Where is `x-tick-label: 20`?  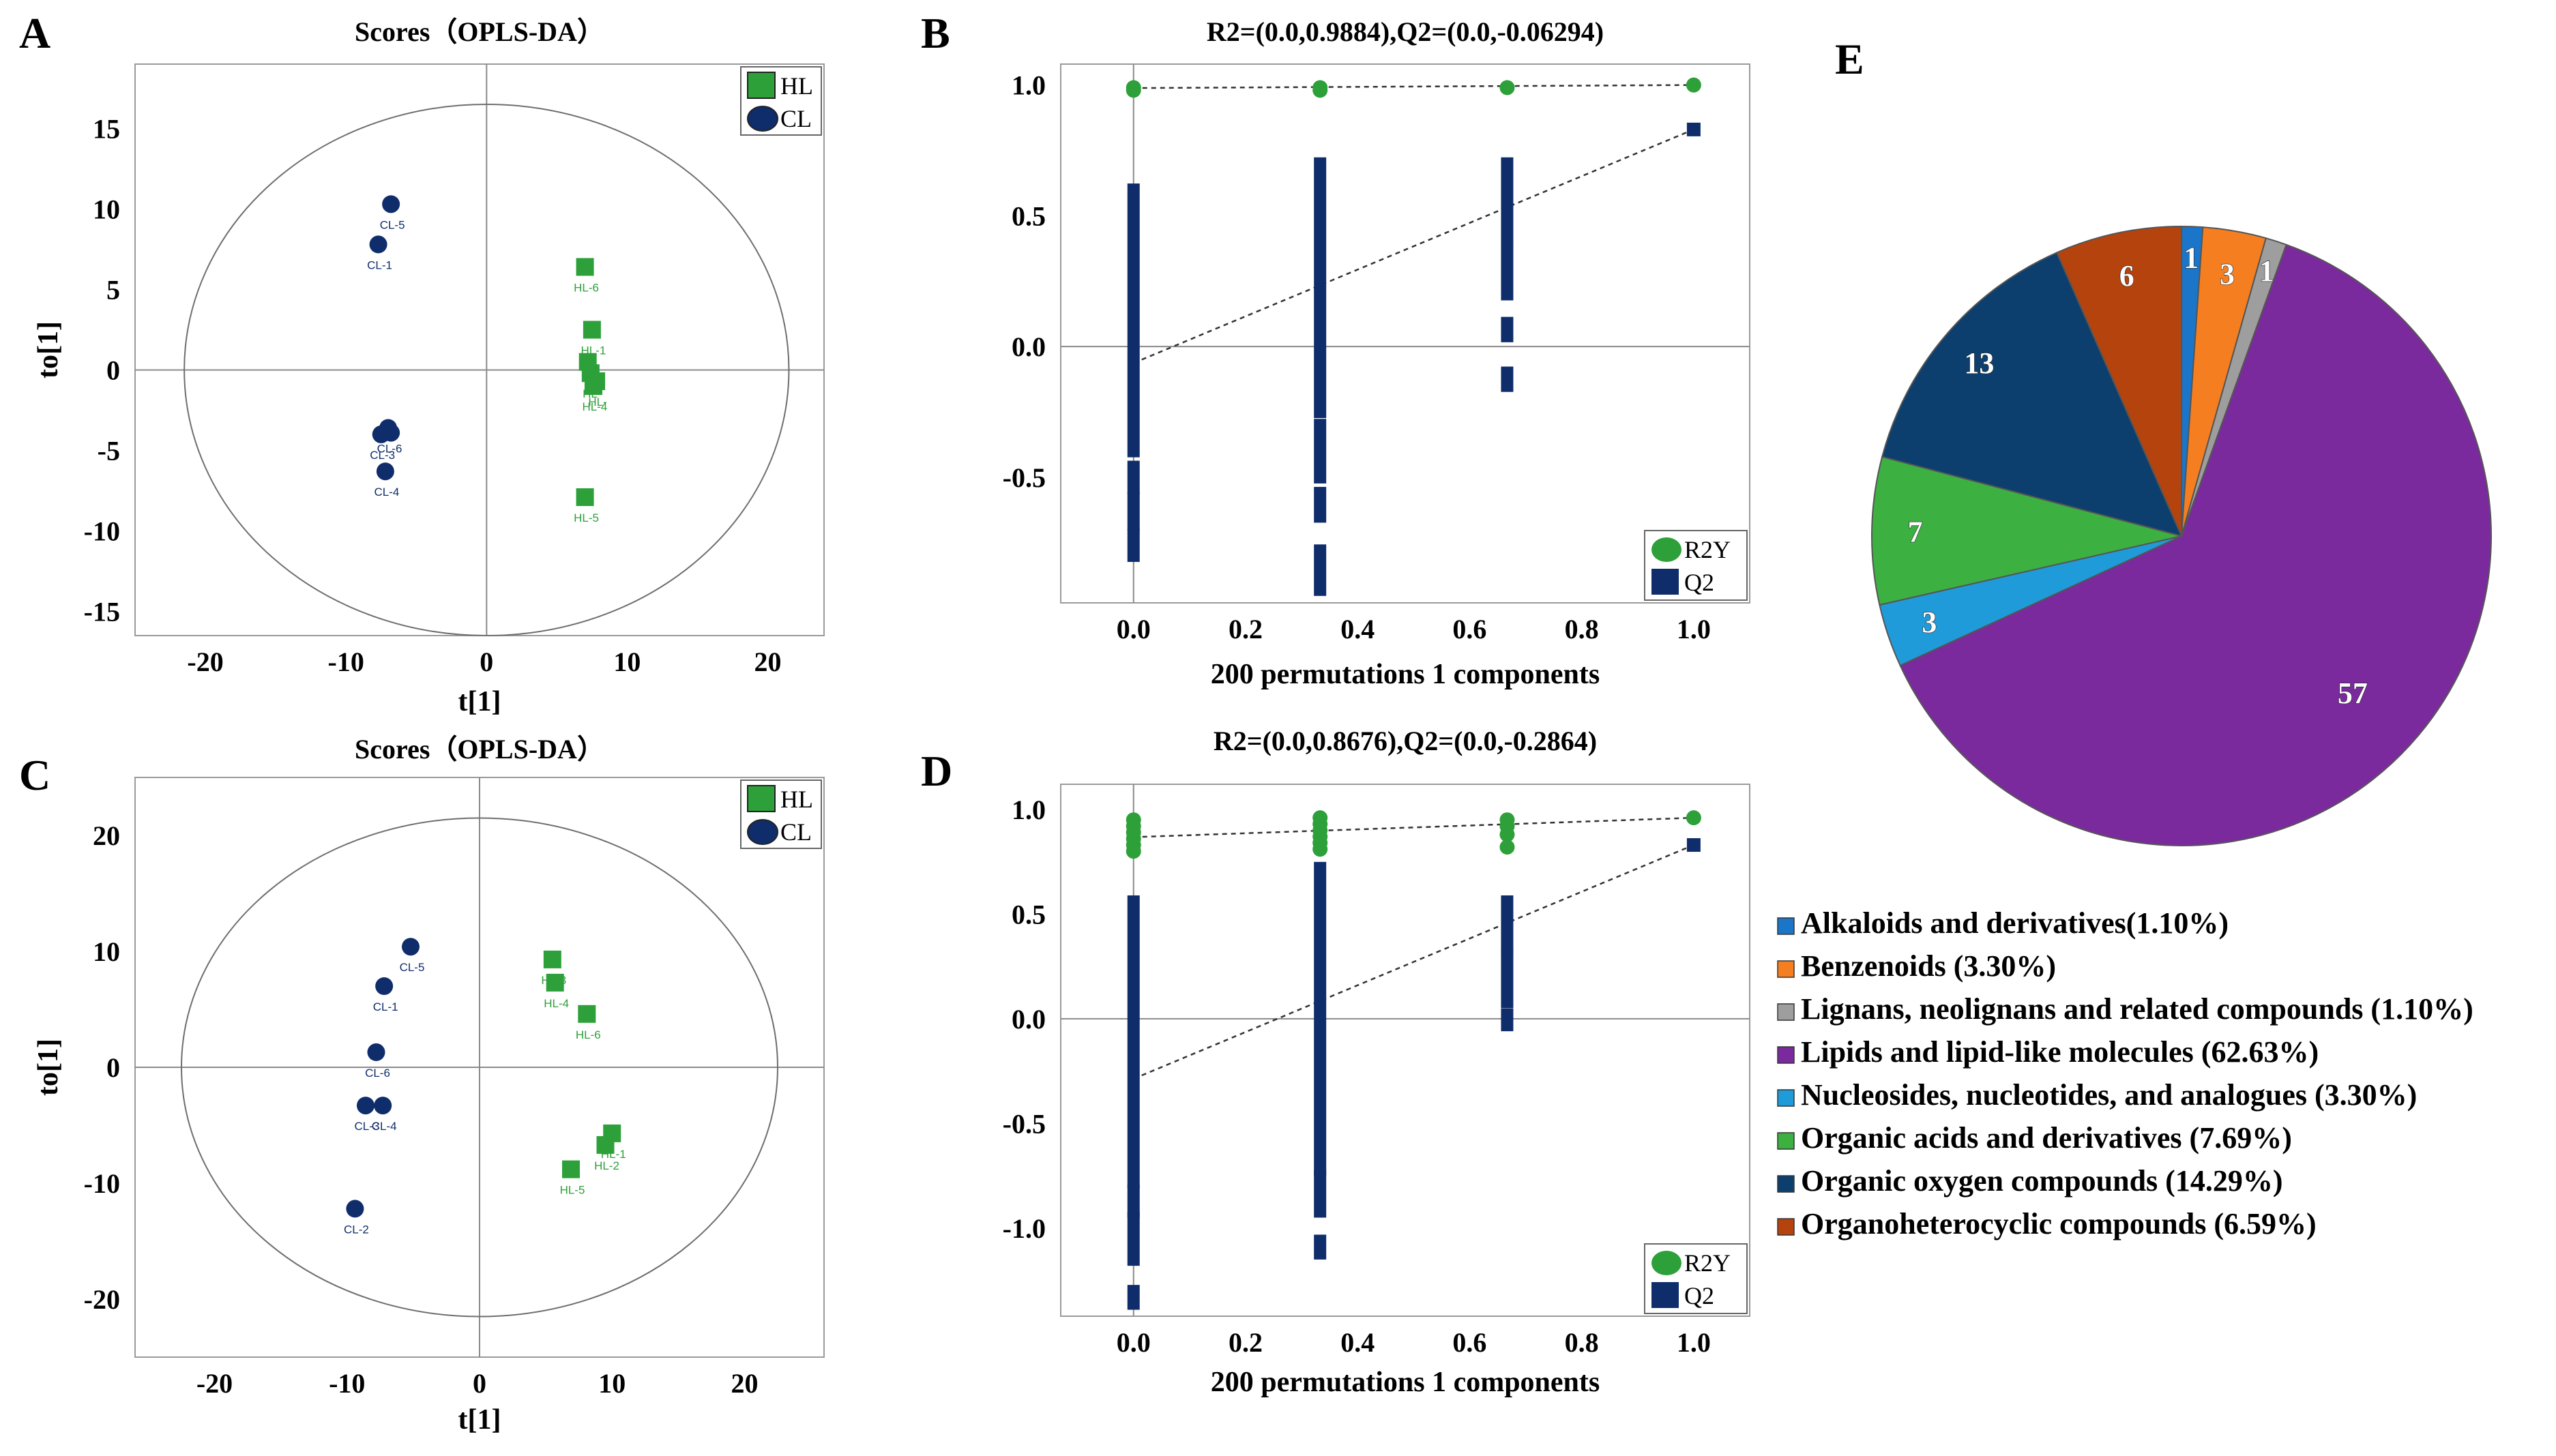 x-tick-label: 20 is located at coordinates (744, 1383).